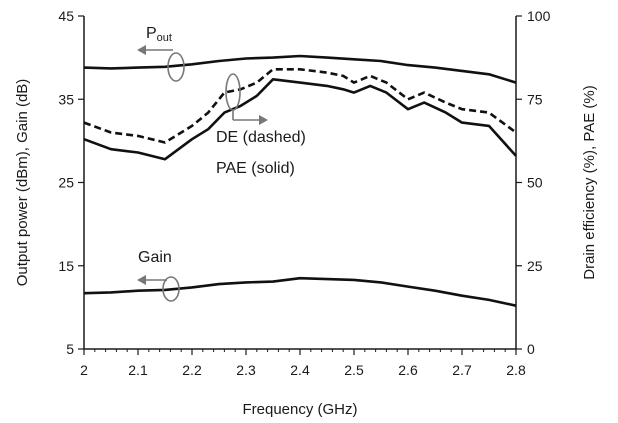 The width and height of the screenshot is (618, 423). What do you see at coordinates (462, 370) in the screenshot?
I see `x-tick-label: 2.7` at bounding box center [462, 370].